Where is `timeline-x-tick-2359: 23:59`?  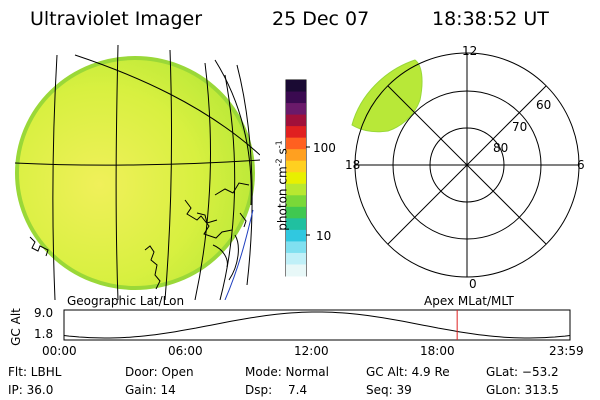
timeline-x-tick-2359: 23:59 is located at coordinates (566, 351).